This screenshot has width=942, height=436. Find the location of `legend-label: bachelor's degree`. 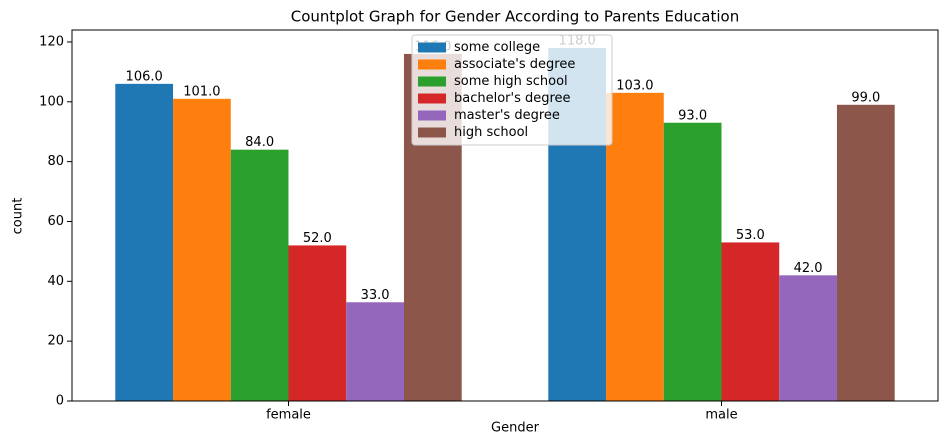

legend-label: bachelor's degree is located at coordinates (512, 98).